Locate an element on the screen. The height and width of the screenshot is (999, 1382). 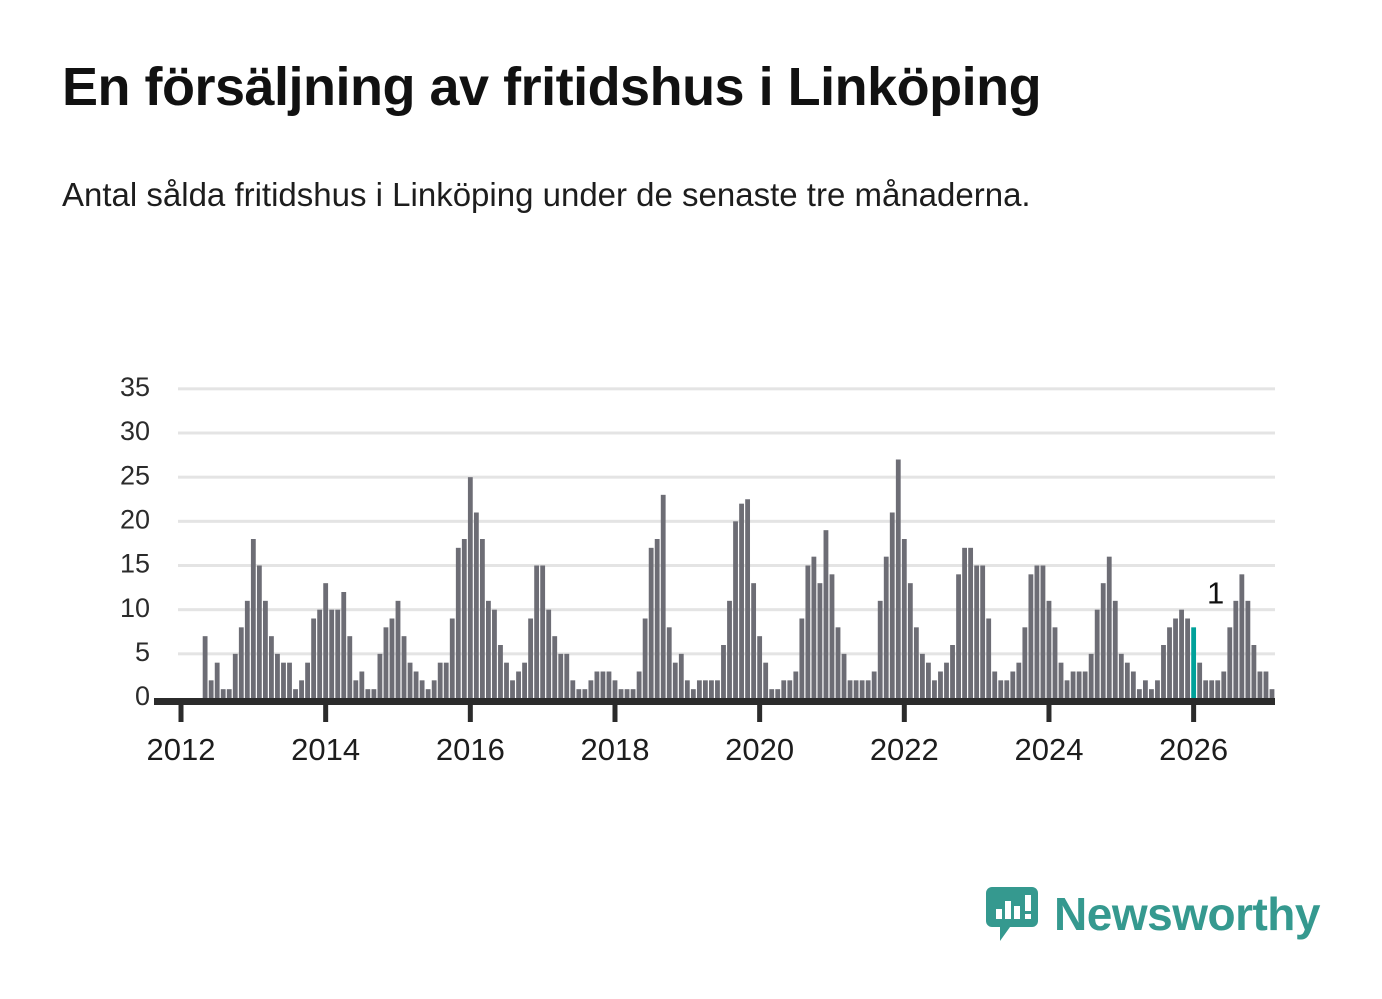
y-tick-label: 35 is located at coordinates (135, 387).